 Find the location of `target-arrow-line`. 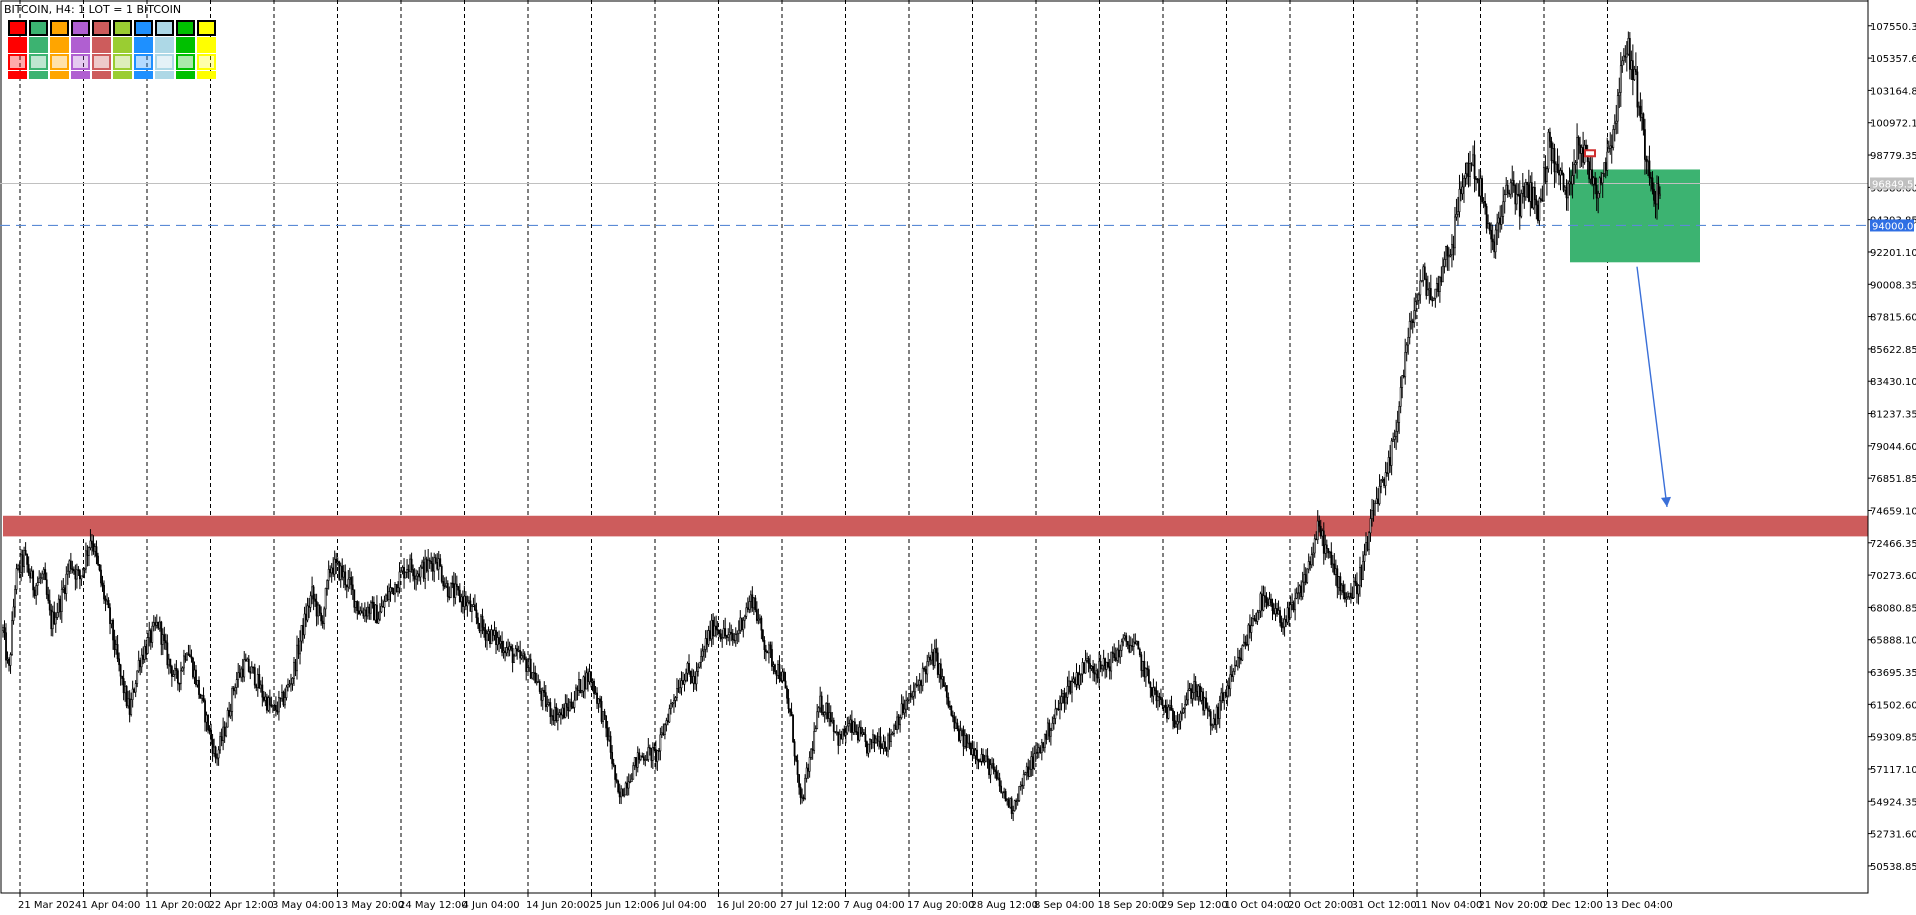

target-arrow-line is located at coordinates (1652, 387).